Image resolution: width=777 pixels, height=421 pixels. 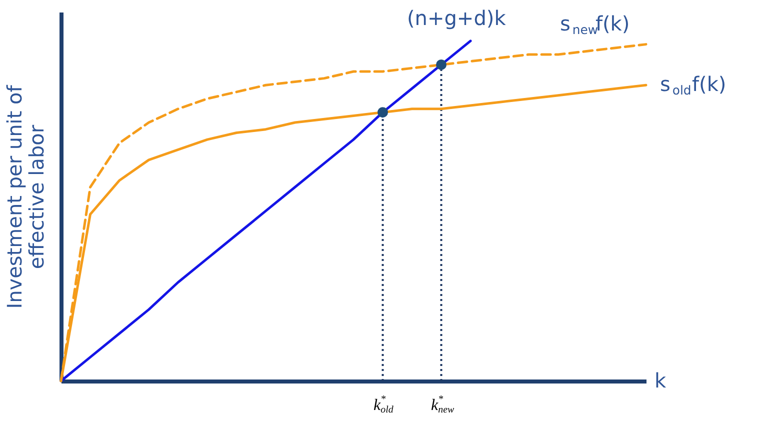 What do you see at coordinates (456, 18) in the screenshot?
I see `series-label: (n+g+d)k` at bounding box center [456, 18].